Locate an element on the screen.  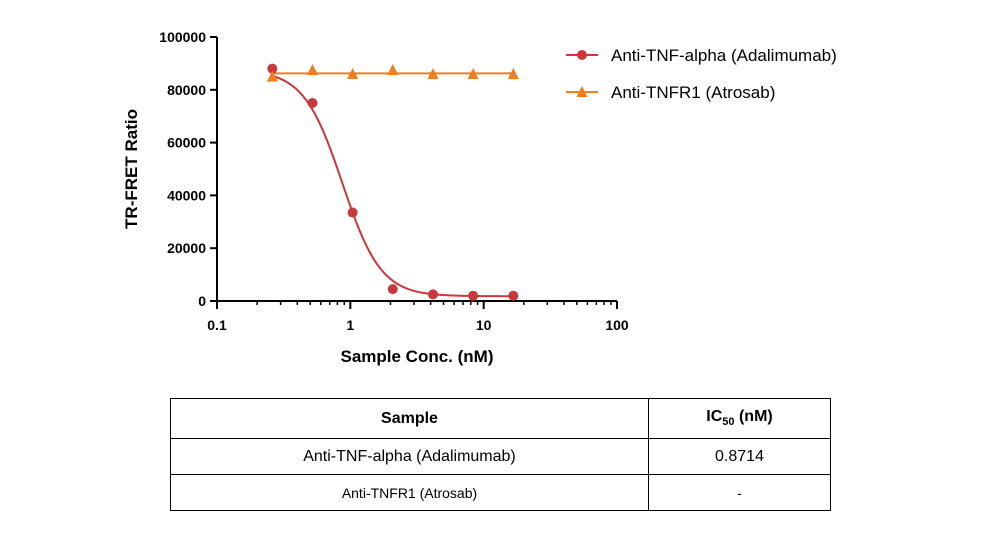
x-tick-label: 0.1 is located at coordinates (217, 325).